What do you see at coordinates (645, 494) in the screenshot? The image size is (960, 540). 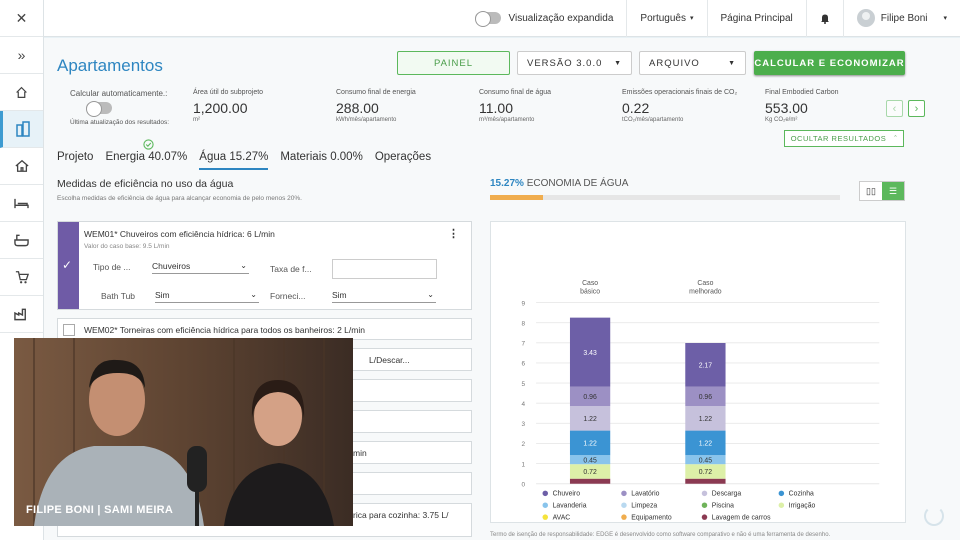 I see `legend-label: Lavatório` at bounding box center [645, 494].